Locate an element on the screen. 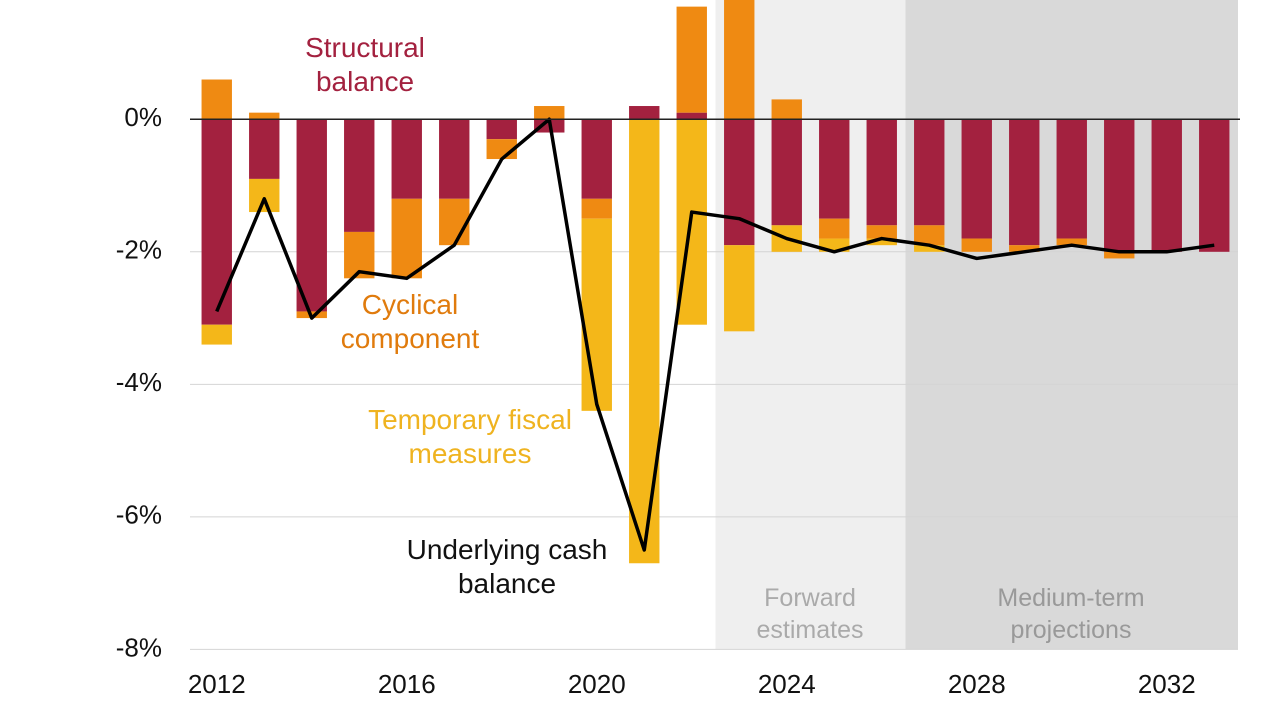  region-label: Forward estimates is located at coordinates (810, 614).